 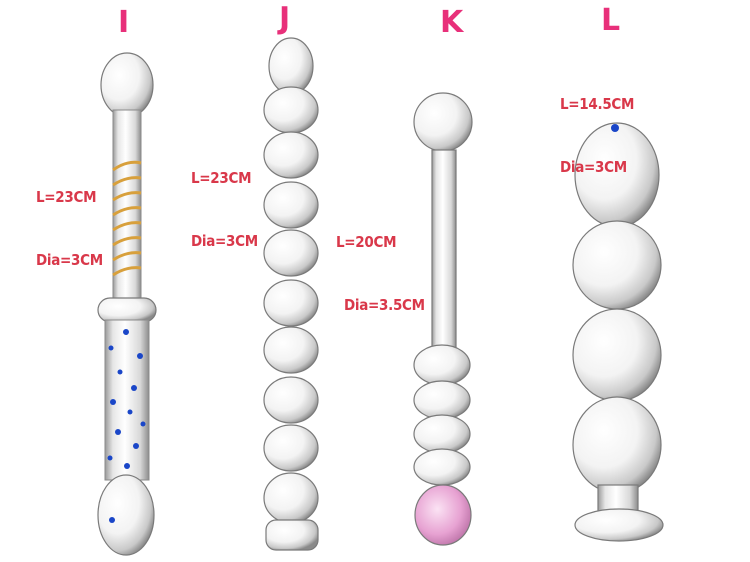 What do you see at coordinates (221, 178) in the screenshot?
I see `spec-j-length: L=23CM` at bounding box center [221, 178].